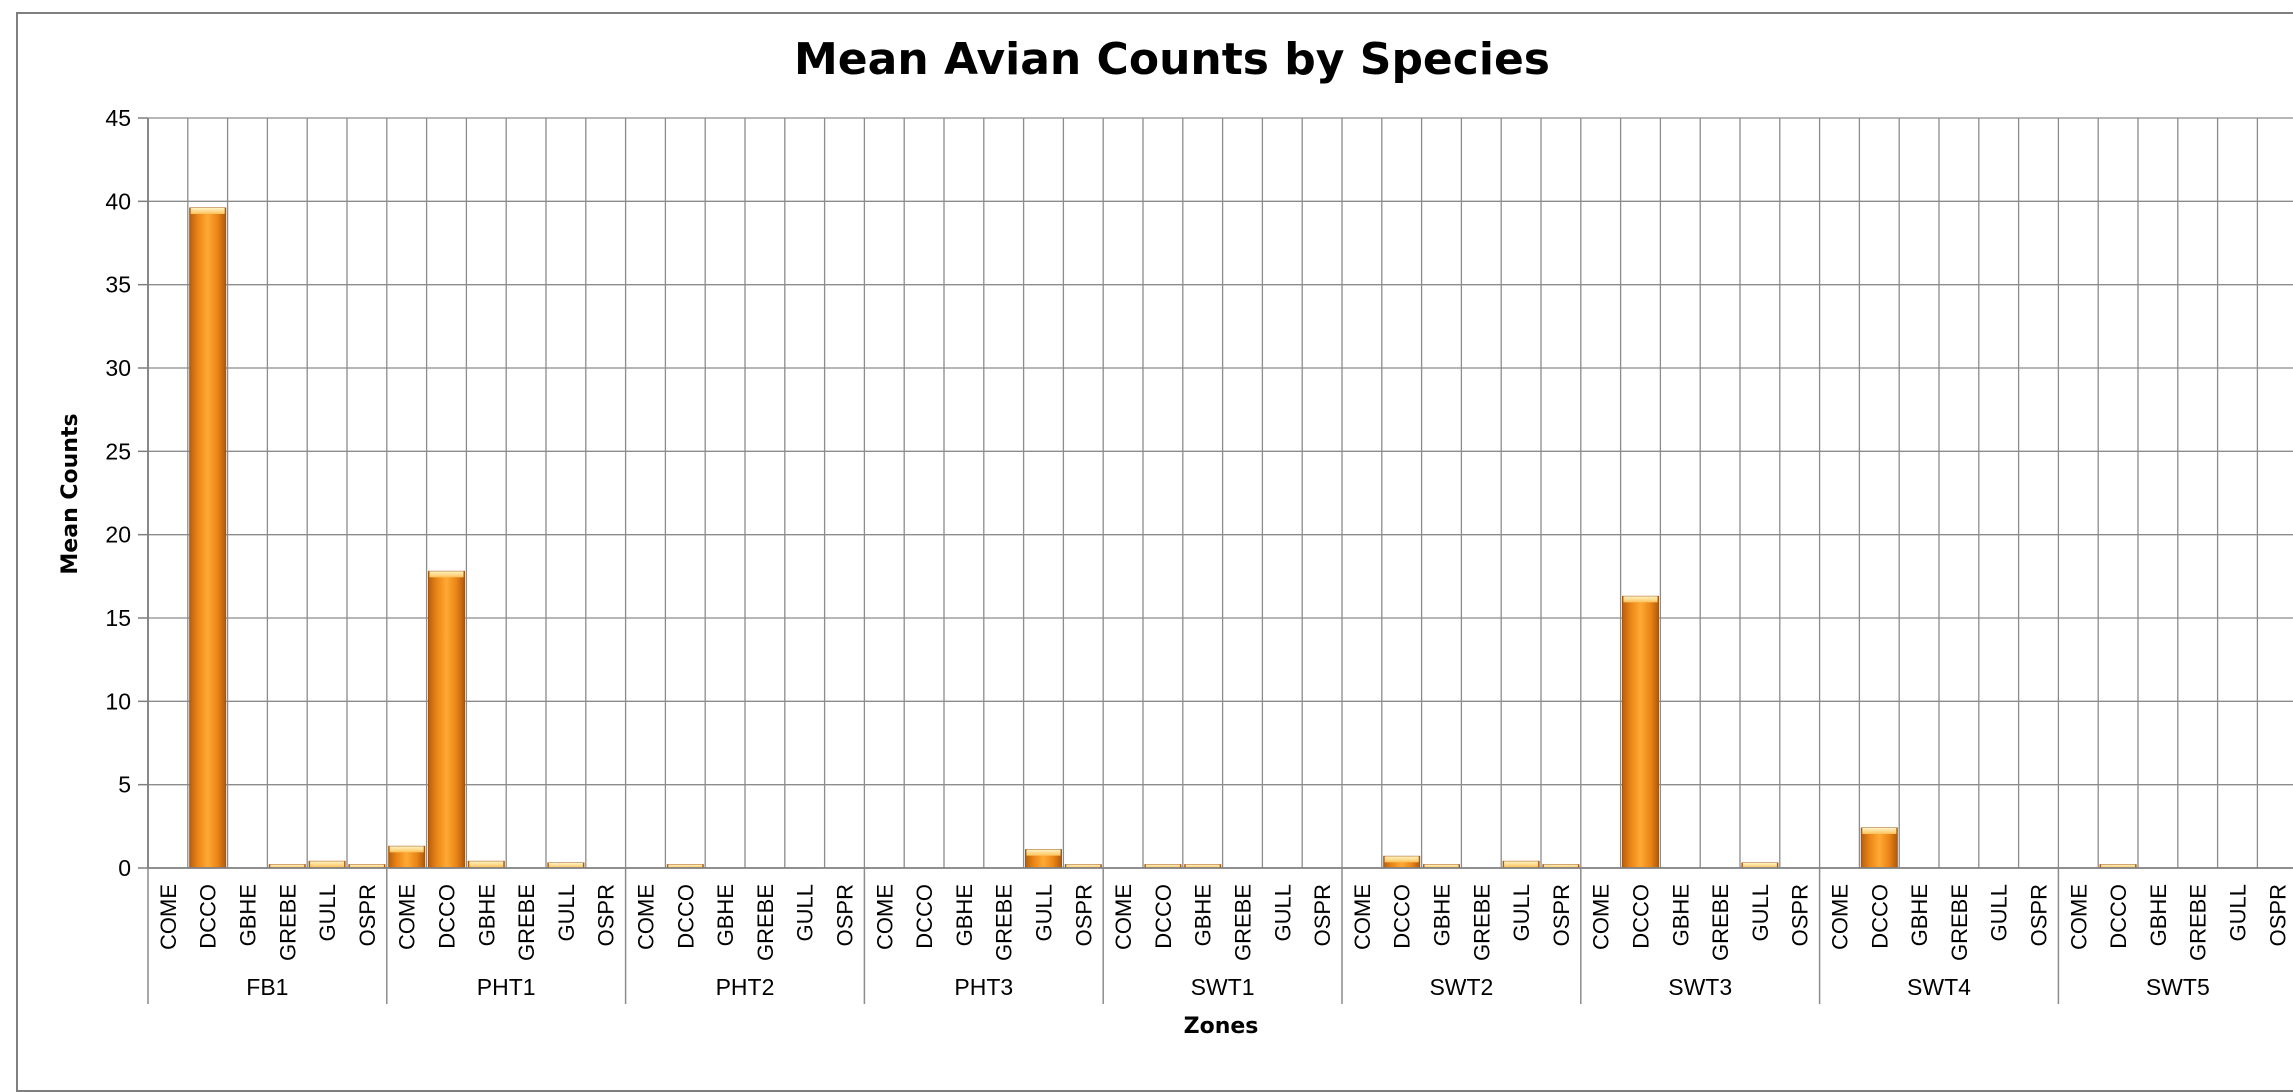 The height and width of the screenshot is (1092, 2293). I want to click on y-tick-label: 45, so click(118, 118).